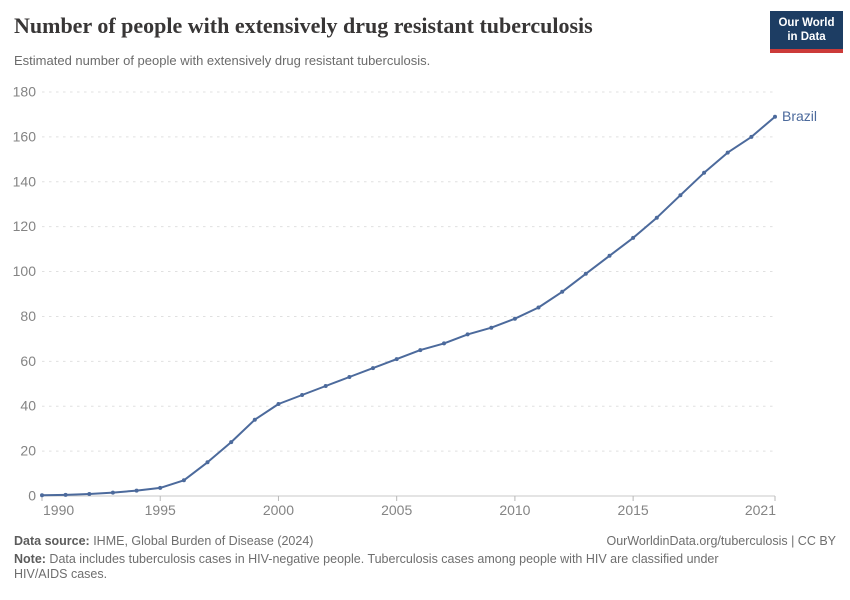 This screenshot has width=850, height=600. Describe the element at coordinates (25, 92) in the screenshot. I see `y-tick-label: 180` at that location.